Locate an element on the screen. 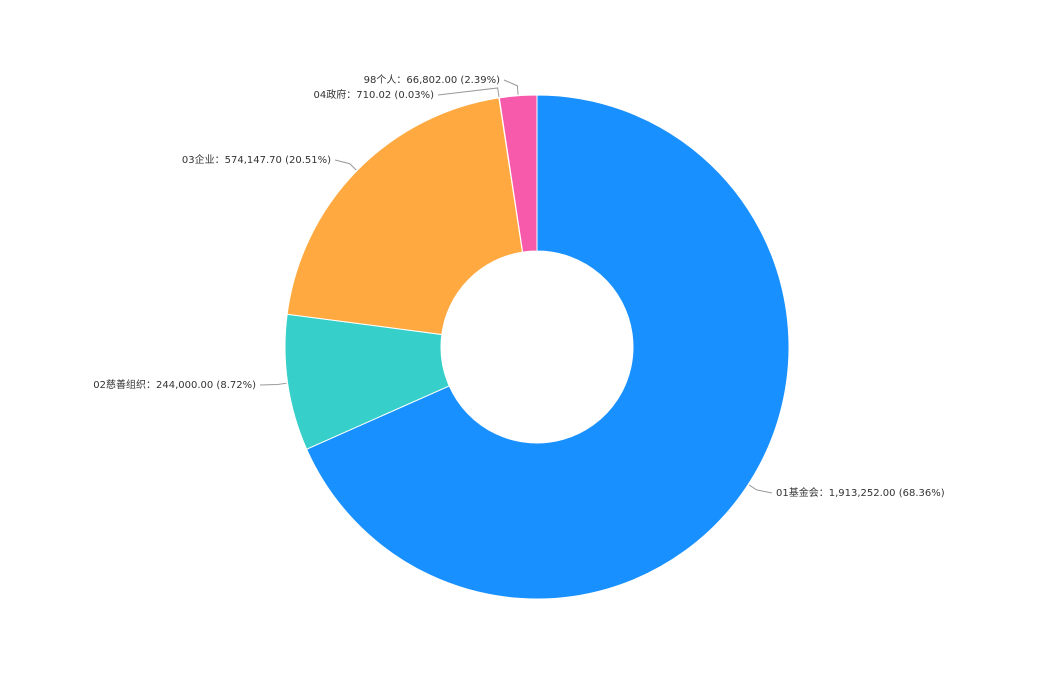 The image size is (1062, 687). slice-label-01基金会: 01基金会：1,913,252.00 (68.36%) is located at coordinates (860, 492).